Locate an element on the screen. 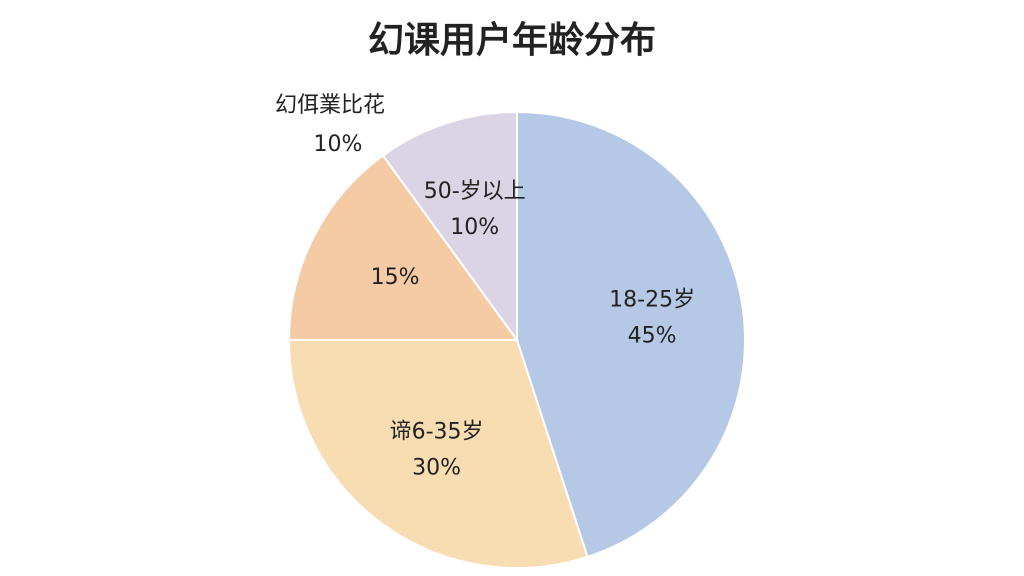 The width and height of the screenshot is (1024, 576). slice-value-label: 45% is located at coordinates (652, 336).